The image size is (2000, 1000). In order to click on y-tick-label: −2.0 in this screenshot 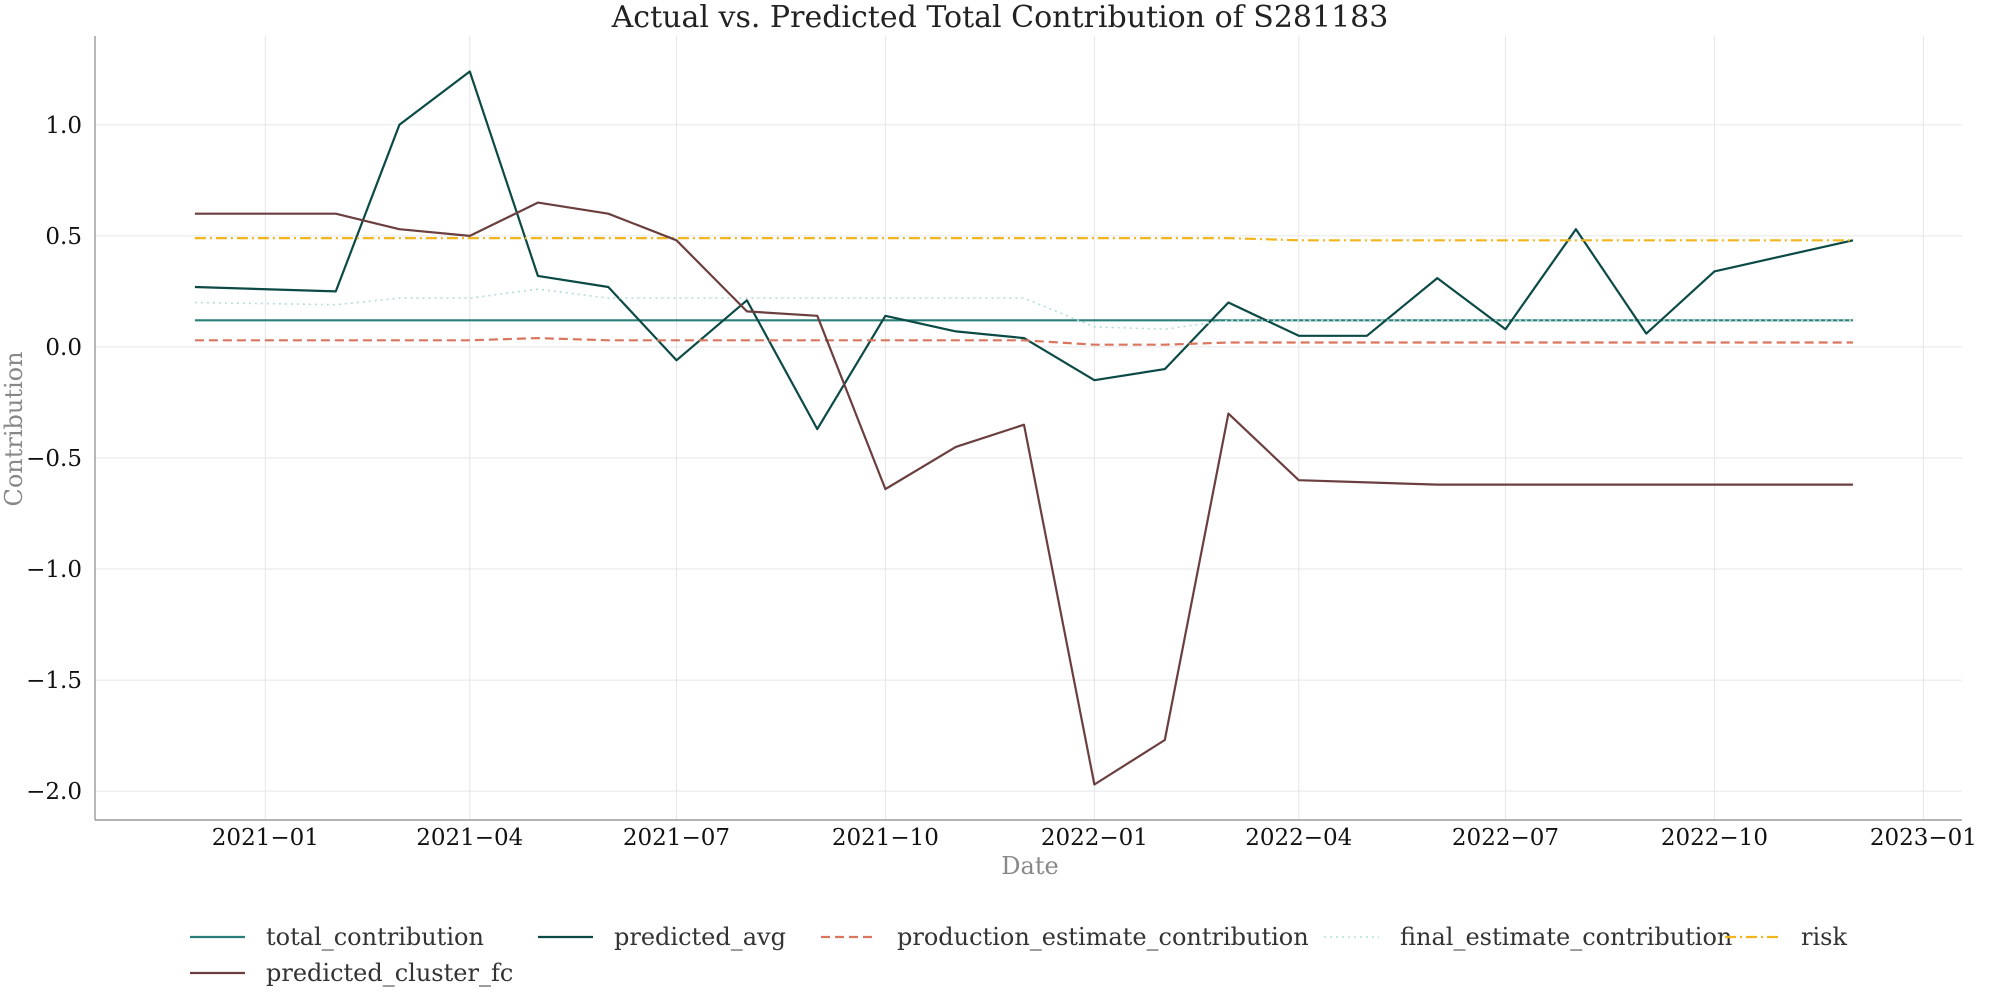, I will do `click(54, 792)`.